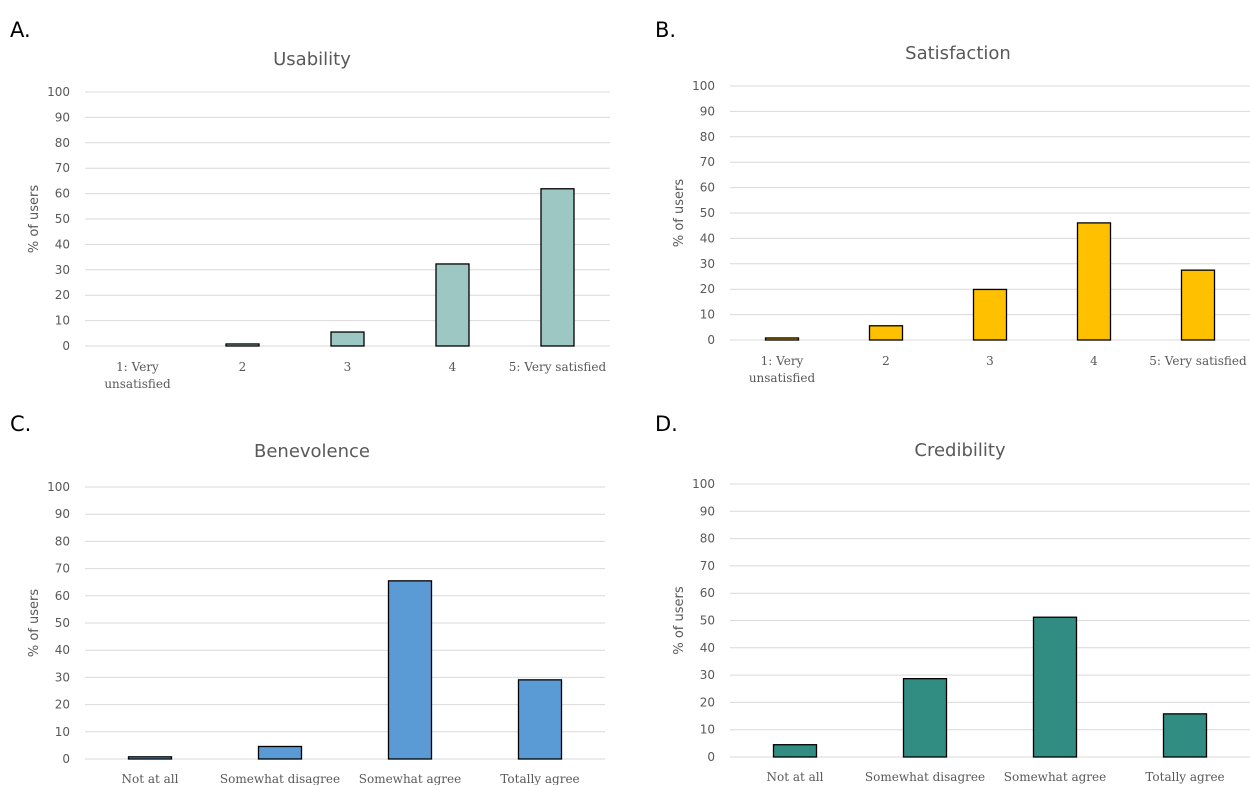  I want to click on panel-label-d: D., so click(666, 424).